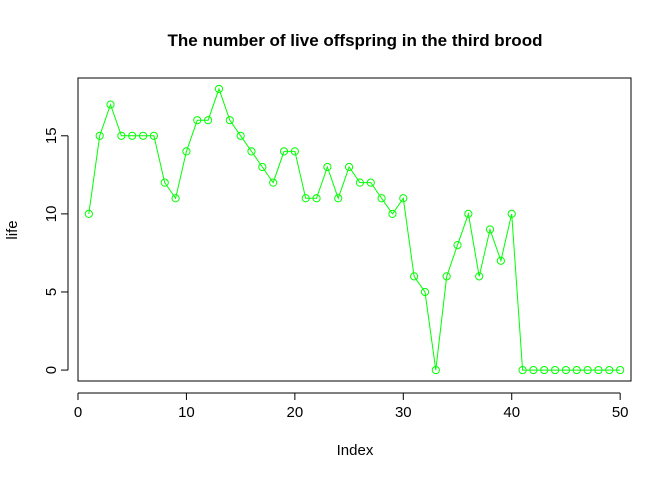 The width and height of the screenshot is (672, 480). What do you see at coordinates (351, 406) in the screenshot?
I see `x-axis: 0 10 20 30 40 50` at bounding box center [351, 406].